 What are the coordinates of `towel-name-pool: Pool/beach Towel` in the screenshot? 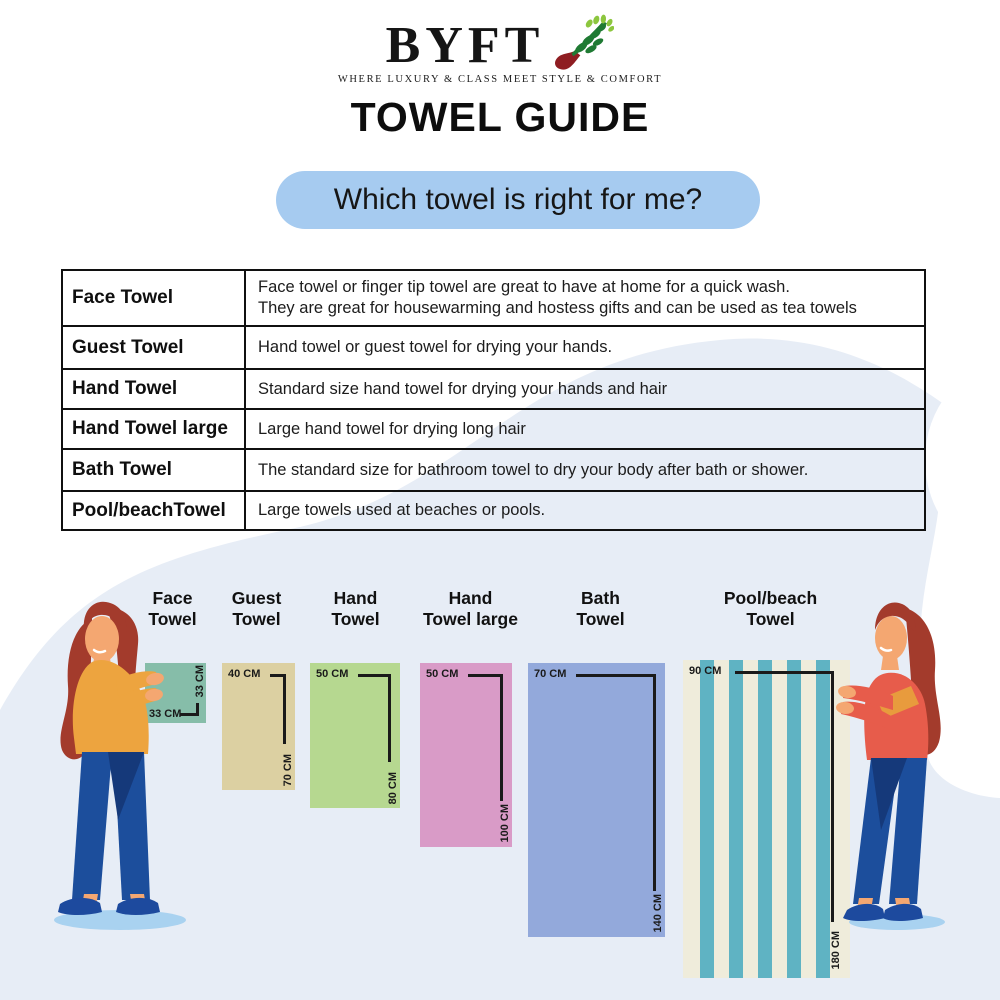 It's located at (770, 609).